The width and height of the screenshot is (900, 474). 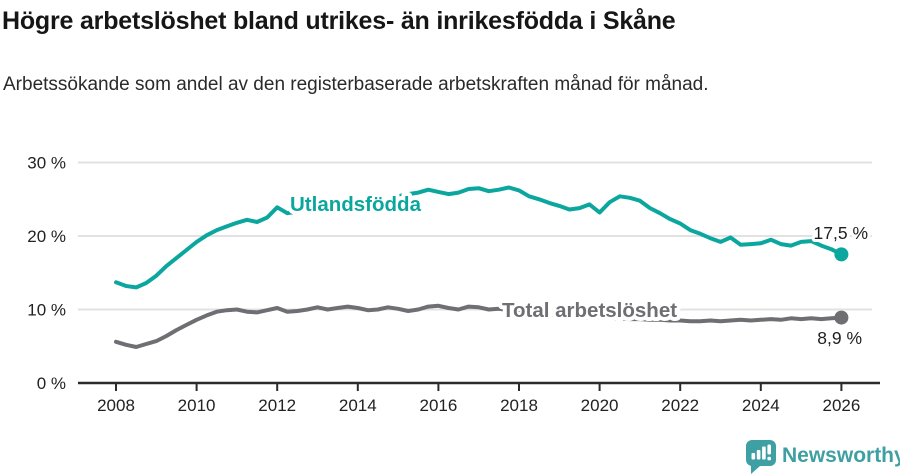 What do you see at coordinates (600, 405) in the screenshot?
I see `x-tick-label-2020: 2020` at bounding box center [600, 405].